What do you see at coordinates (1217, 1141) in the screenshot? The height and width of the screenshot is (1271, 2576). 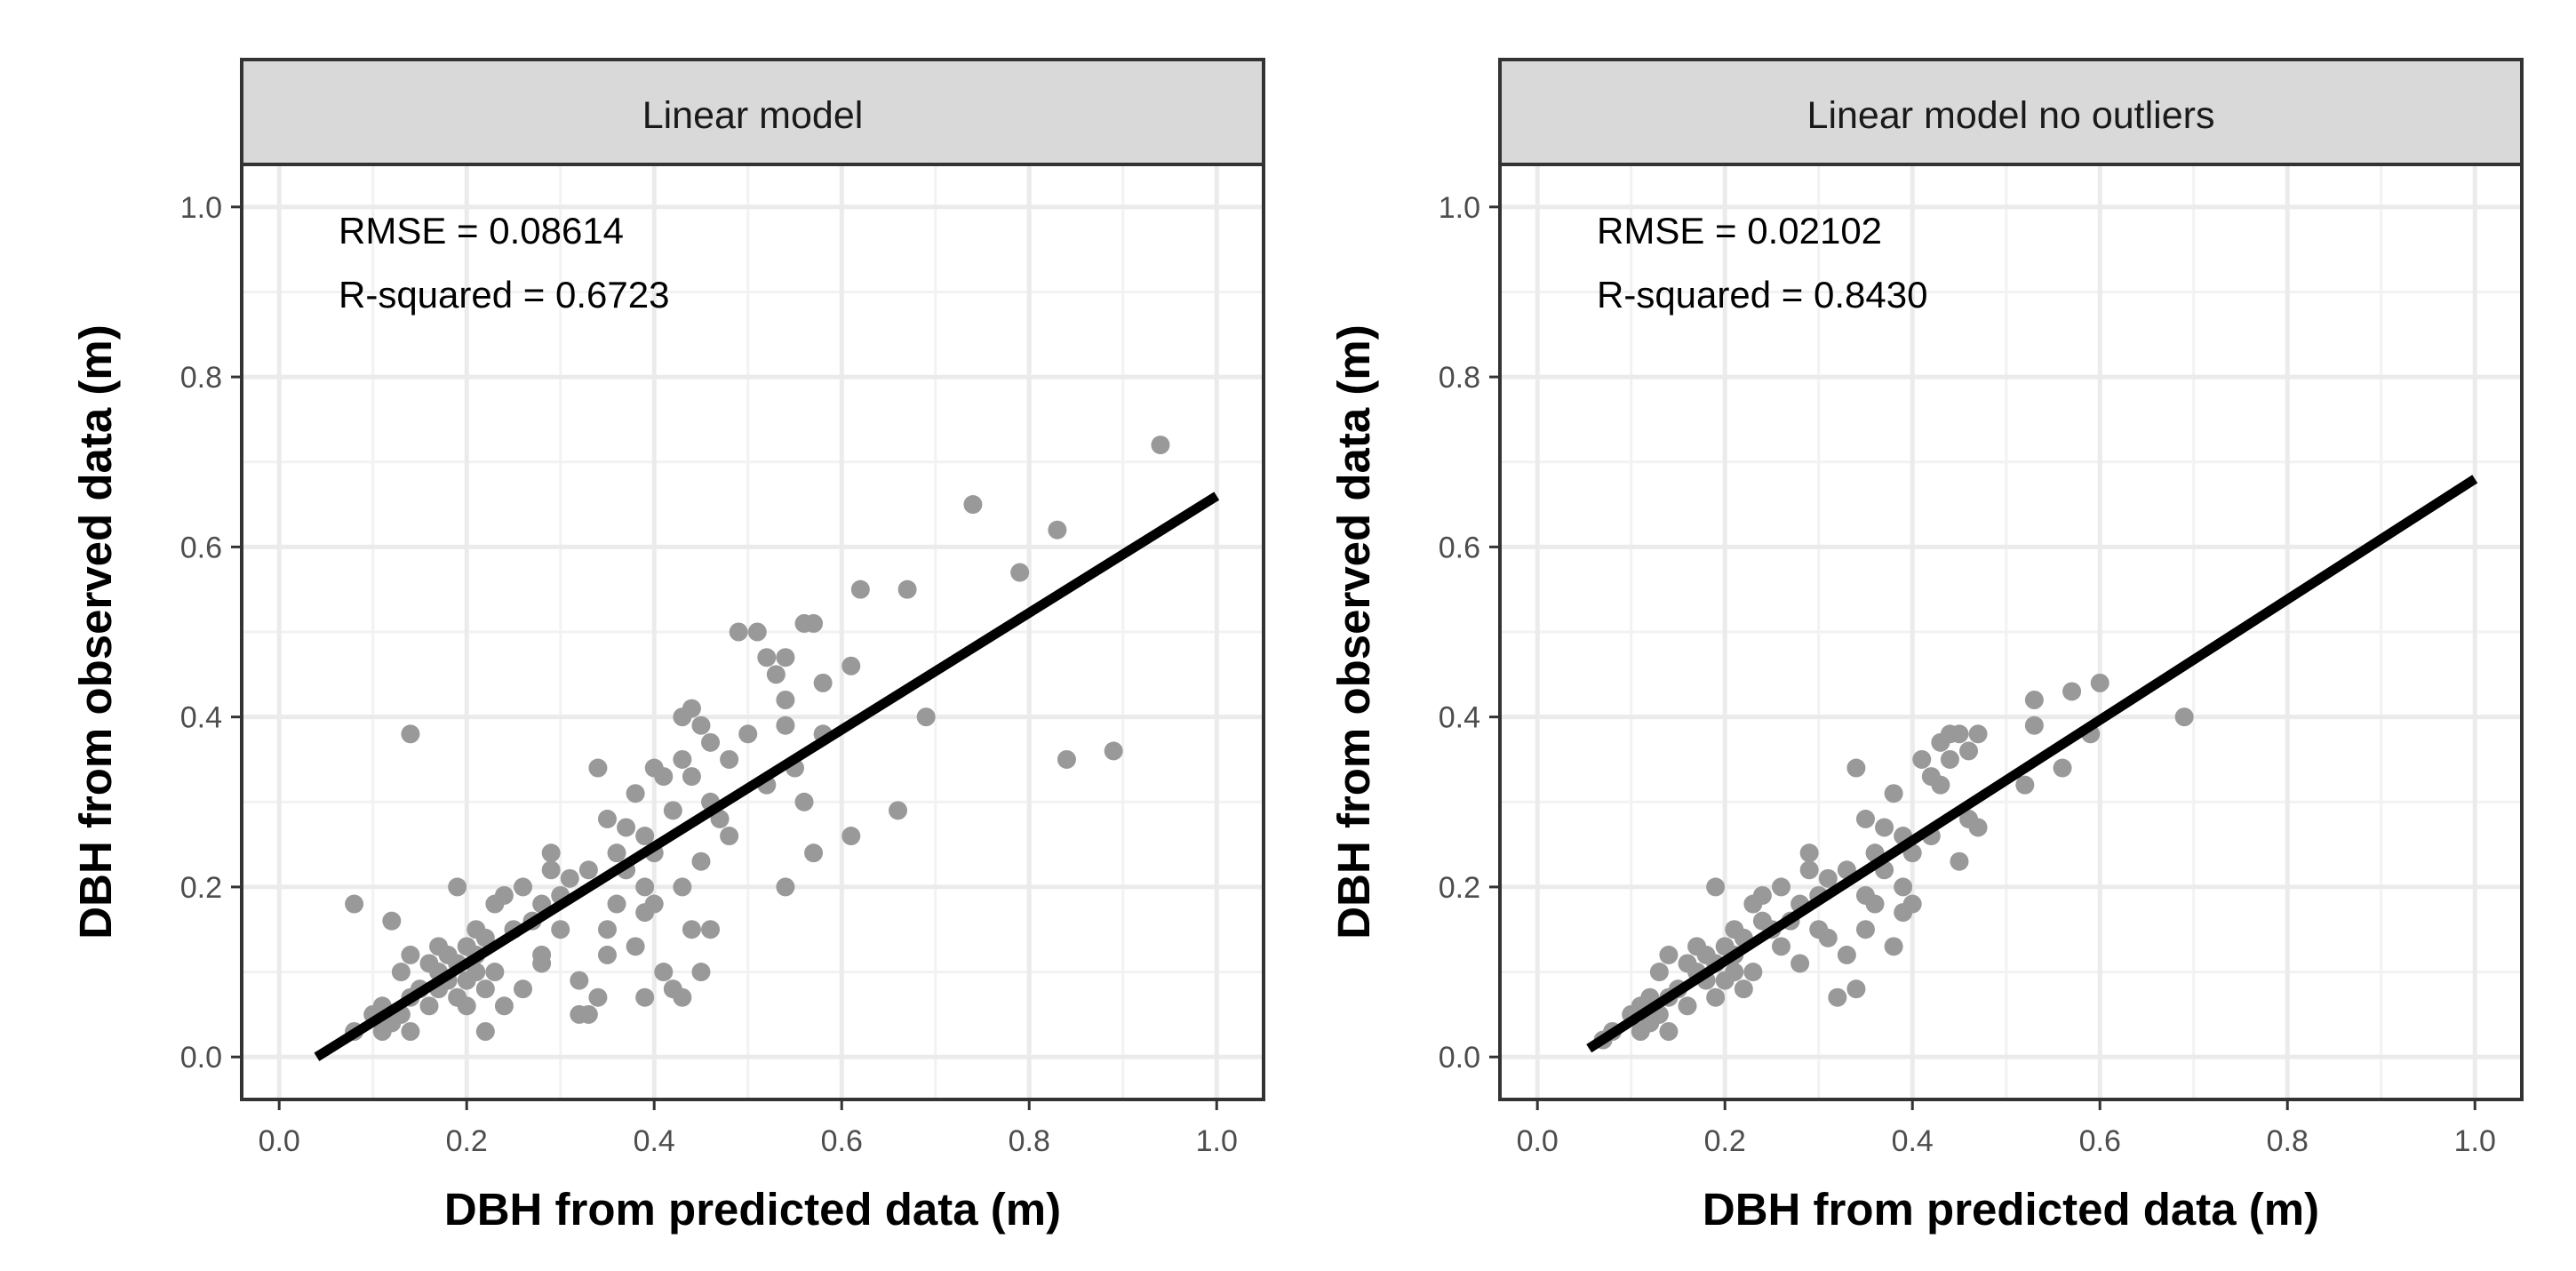 I see `x-tick-label: 1.0` at bounding box center [1217, 1141].